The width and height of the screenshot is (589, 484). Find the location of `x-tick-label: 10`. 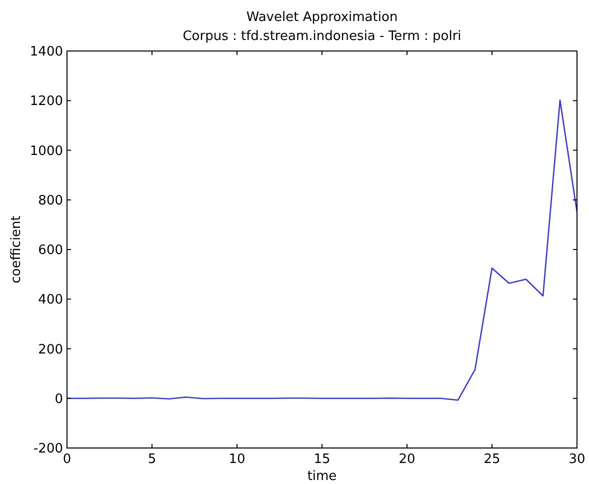

x-tick-label: 10 is located at coordinates (237, 459).